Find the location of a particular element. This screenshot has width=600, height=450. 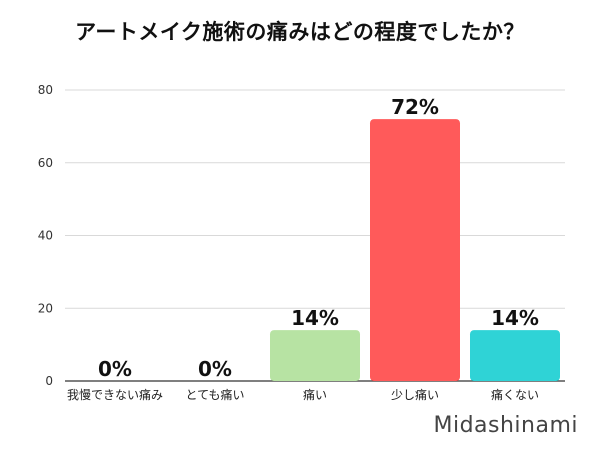

x-axis-ticks: 我慢できない痛み とても痛い 痛い 少し痛い 痛くない is located at coordinates (303, 394).